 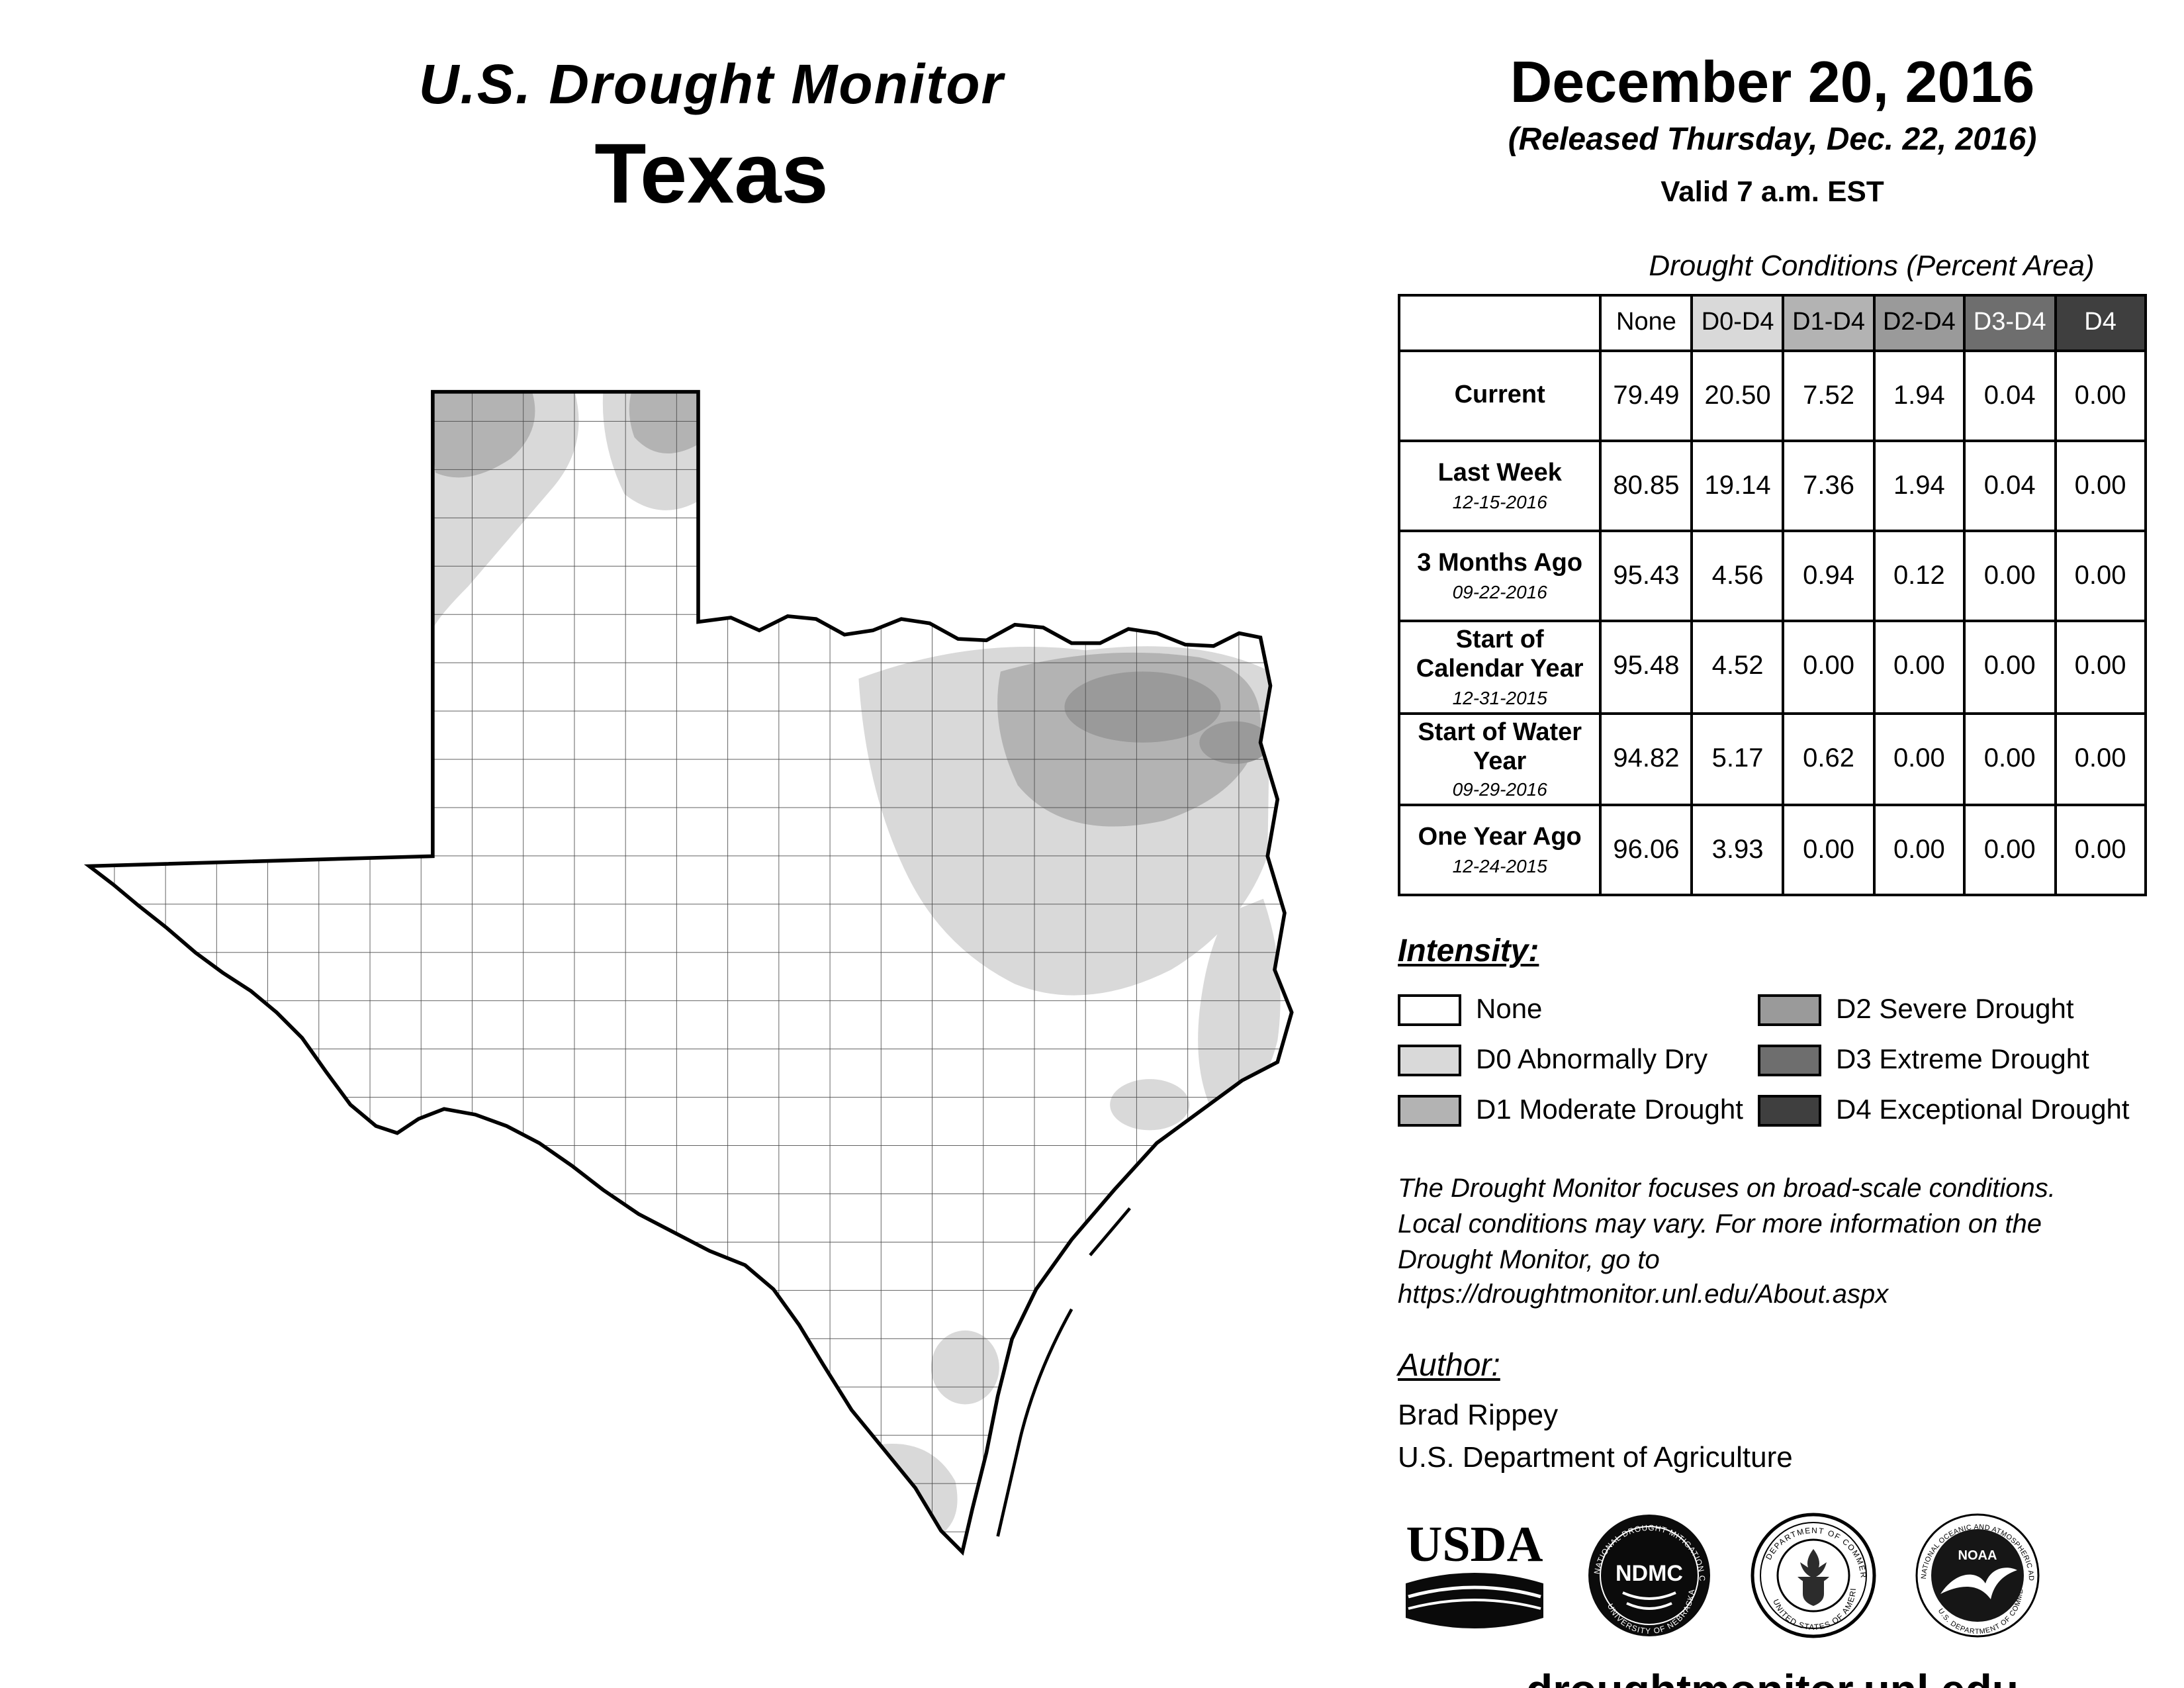 I want to click on table-cell: 4.56, so click(x=1738, y=576).